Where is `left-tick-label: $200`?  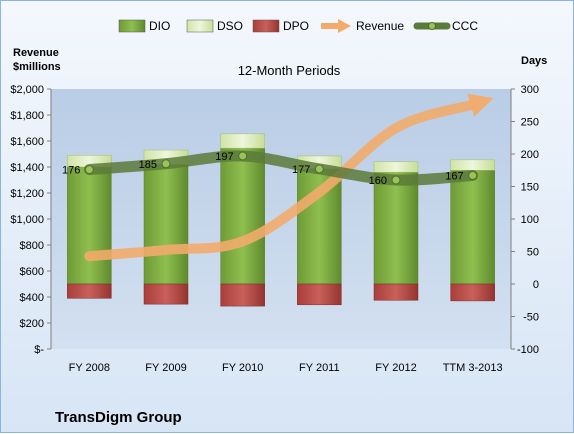 left-tick-label: $200 is located at coordinates (32, 324).